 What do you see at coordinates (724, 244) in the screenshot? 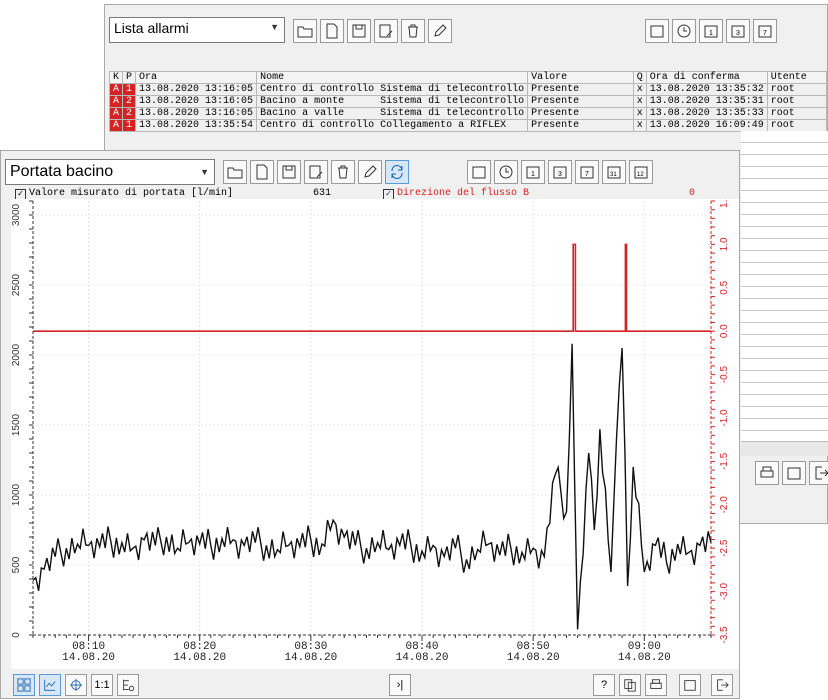
I see `y-right-tick-label: 1.0` at bounding box center [724, 244].